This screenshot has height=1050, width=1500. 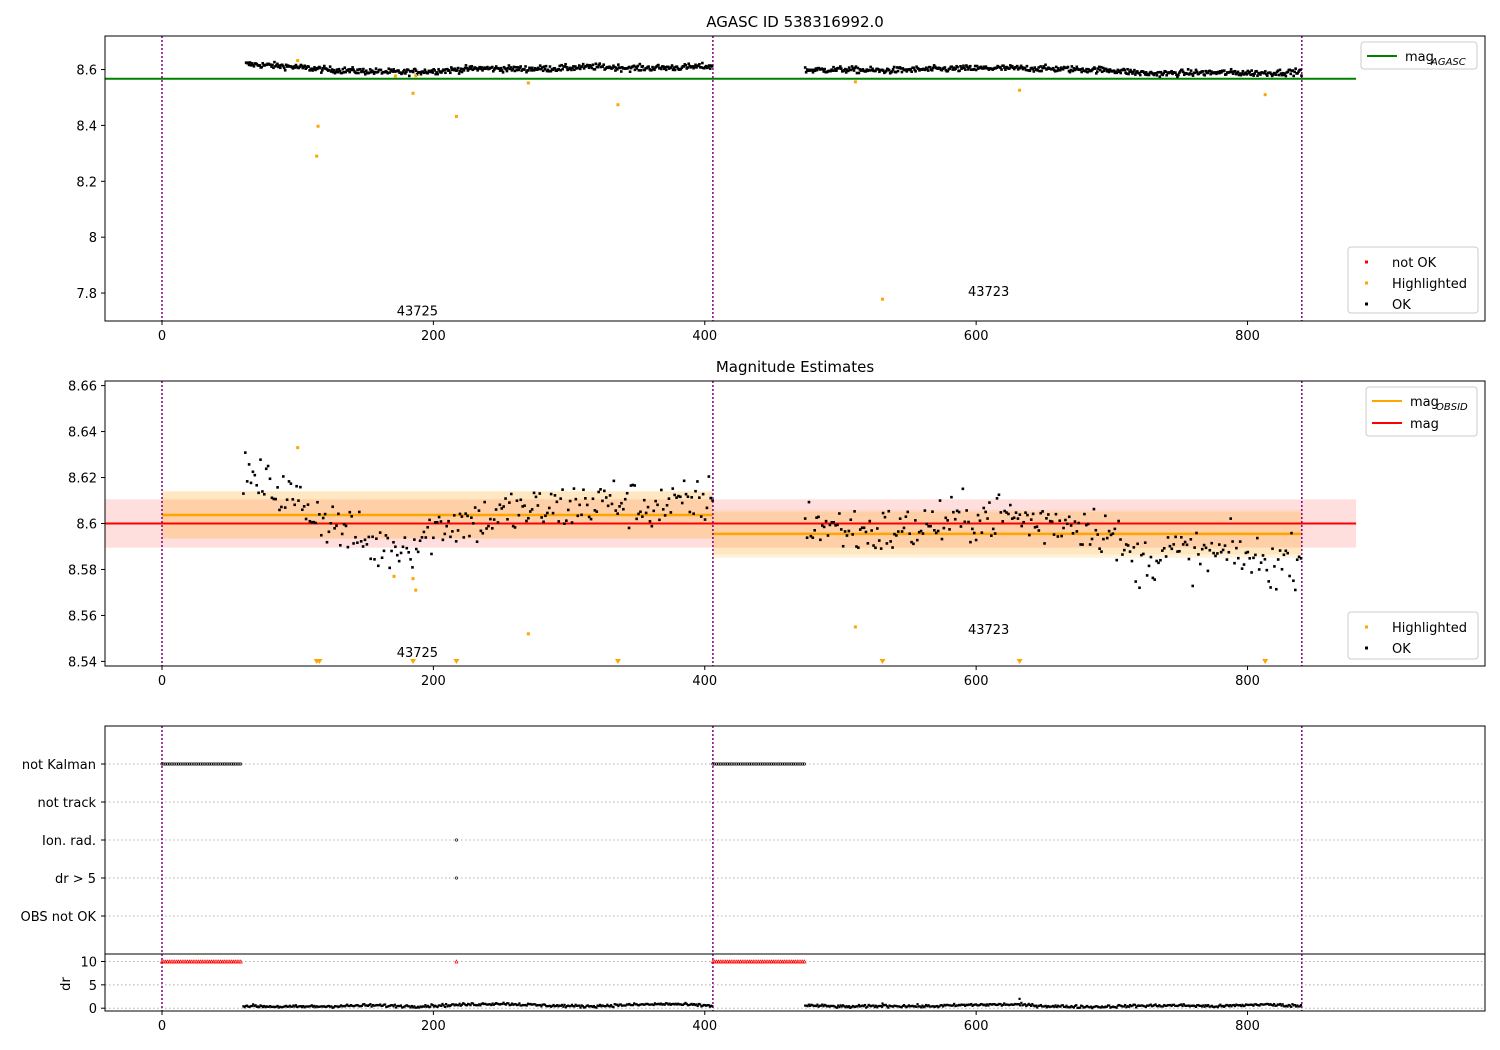 I want to click on legend-label: OK, so click(x=1401, y=305).